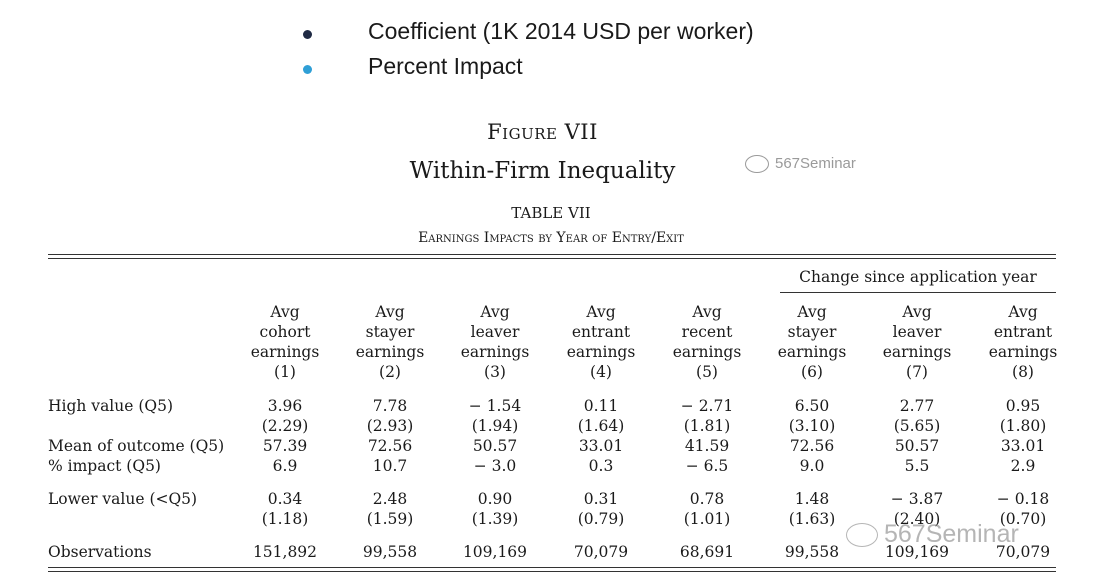 This screenshot has height=585, width=1099. I want to click on table-cell: (1.63), so click(812, 519).